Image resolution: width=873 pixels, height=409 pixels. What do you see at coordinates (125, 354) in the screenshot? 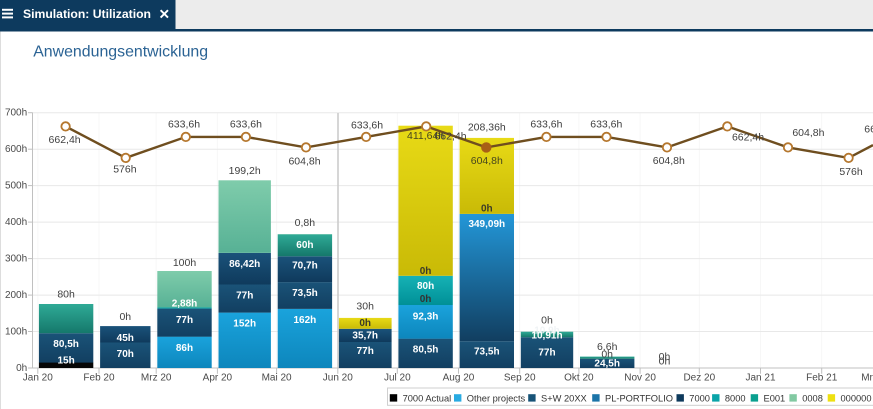
I see `svg-text: 70h` at bounding box center [125, 354].